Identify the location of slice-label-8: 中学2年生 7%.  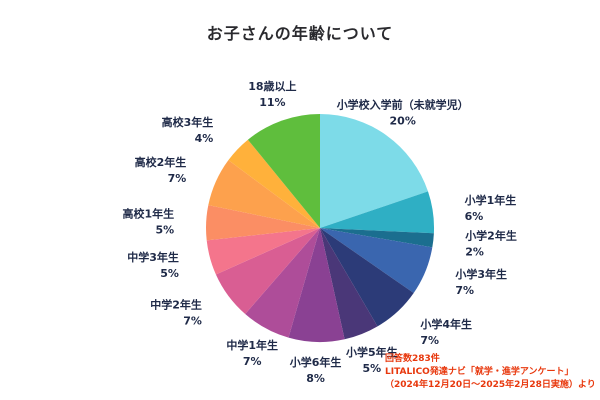
(176, 313).